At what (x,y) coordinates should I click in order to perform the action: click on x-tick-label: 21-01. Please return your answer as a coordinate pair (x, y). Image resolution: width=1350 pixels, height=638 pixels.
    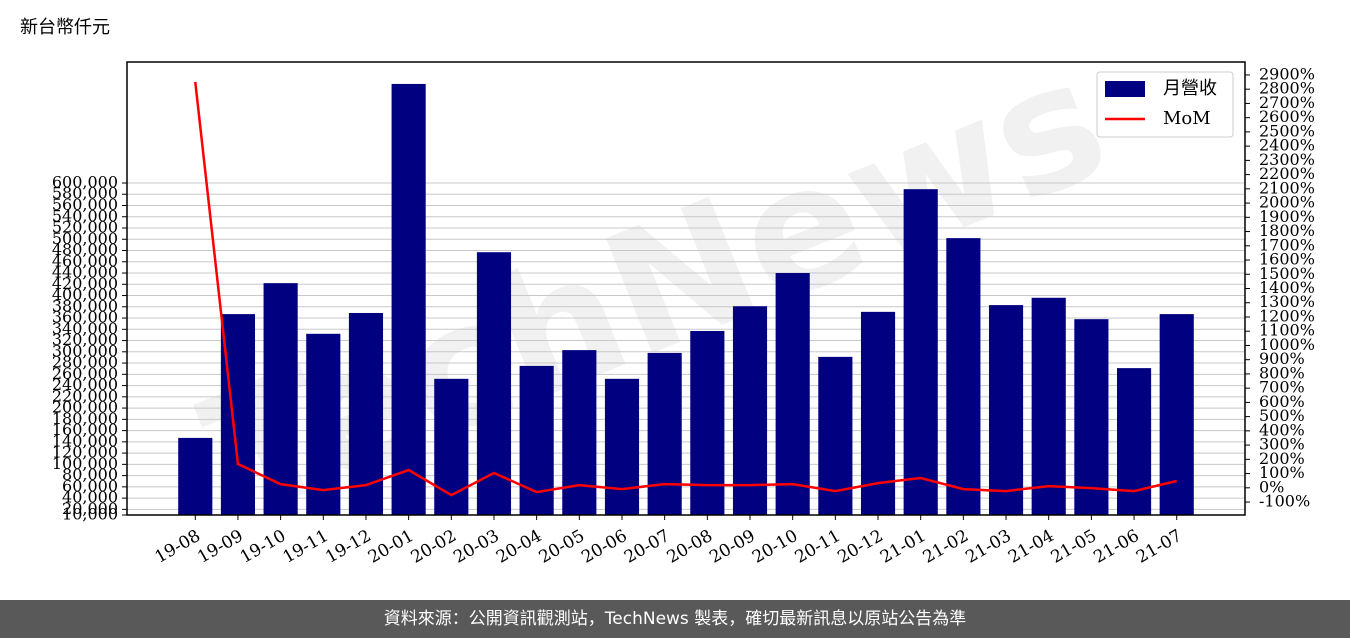
    Looking at the image, I should click on (903, 547).